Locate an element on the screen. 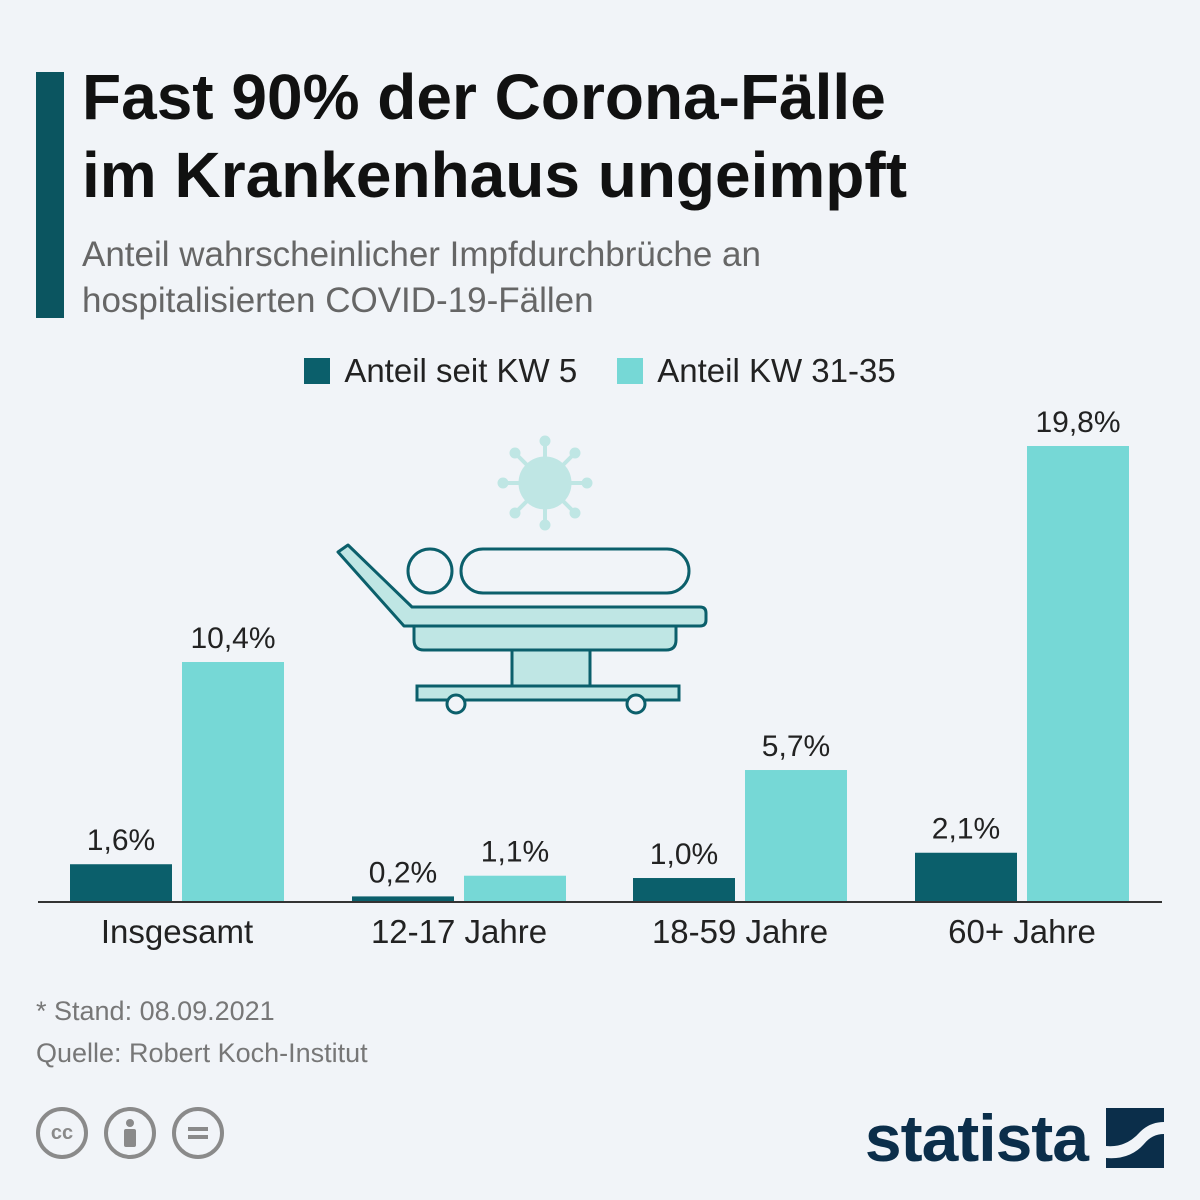  value-label-kw31-35-3: 5,7% is located at coordinates (796, 746).